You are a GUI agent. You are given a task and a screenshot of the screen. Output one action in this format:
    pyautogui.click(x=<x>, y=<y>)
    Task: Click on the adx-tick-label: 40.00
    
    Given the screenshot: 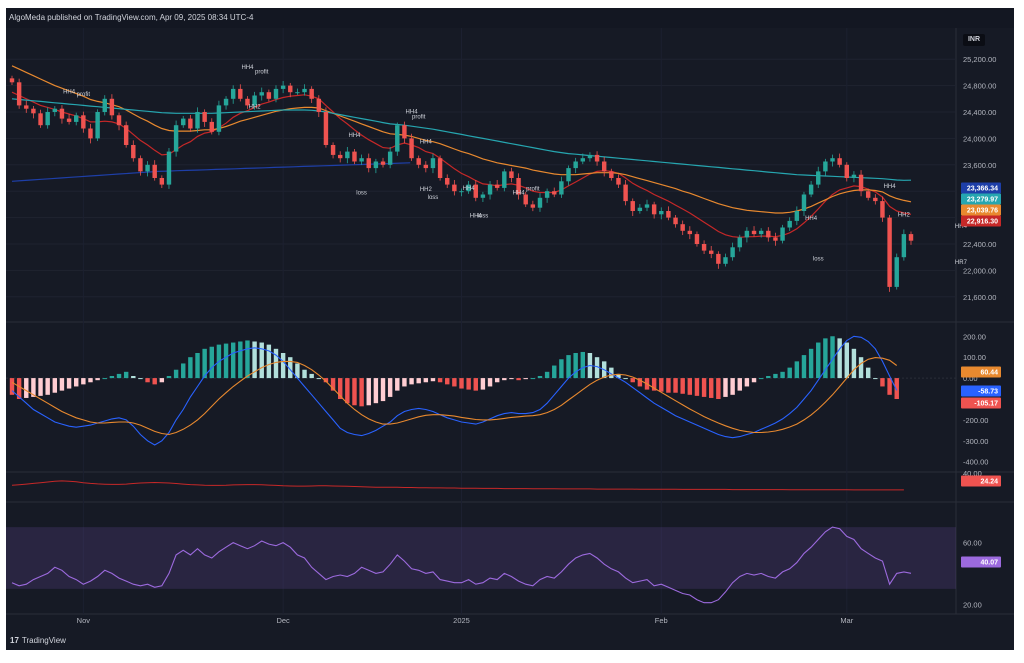 What is the action you would take?
    pyautogui.click(x=972, y=473)
    